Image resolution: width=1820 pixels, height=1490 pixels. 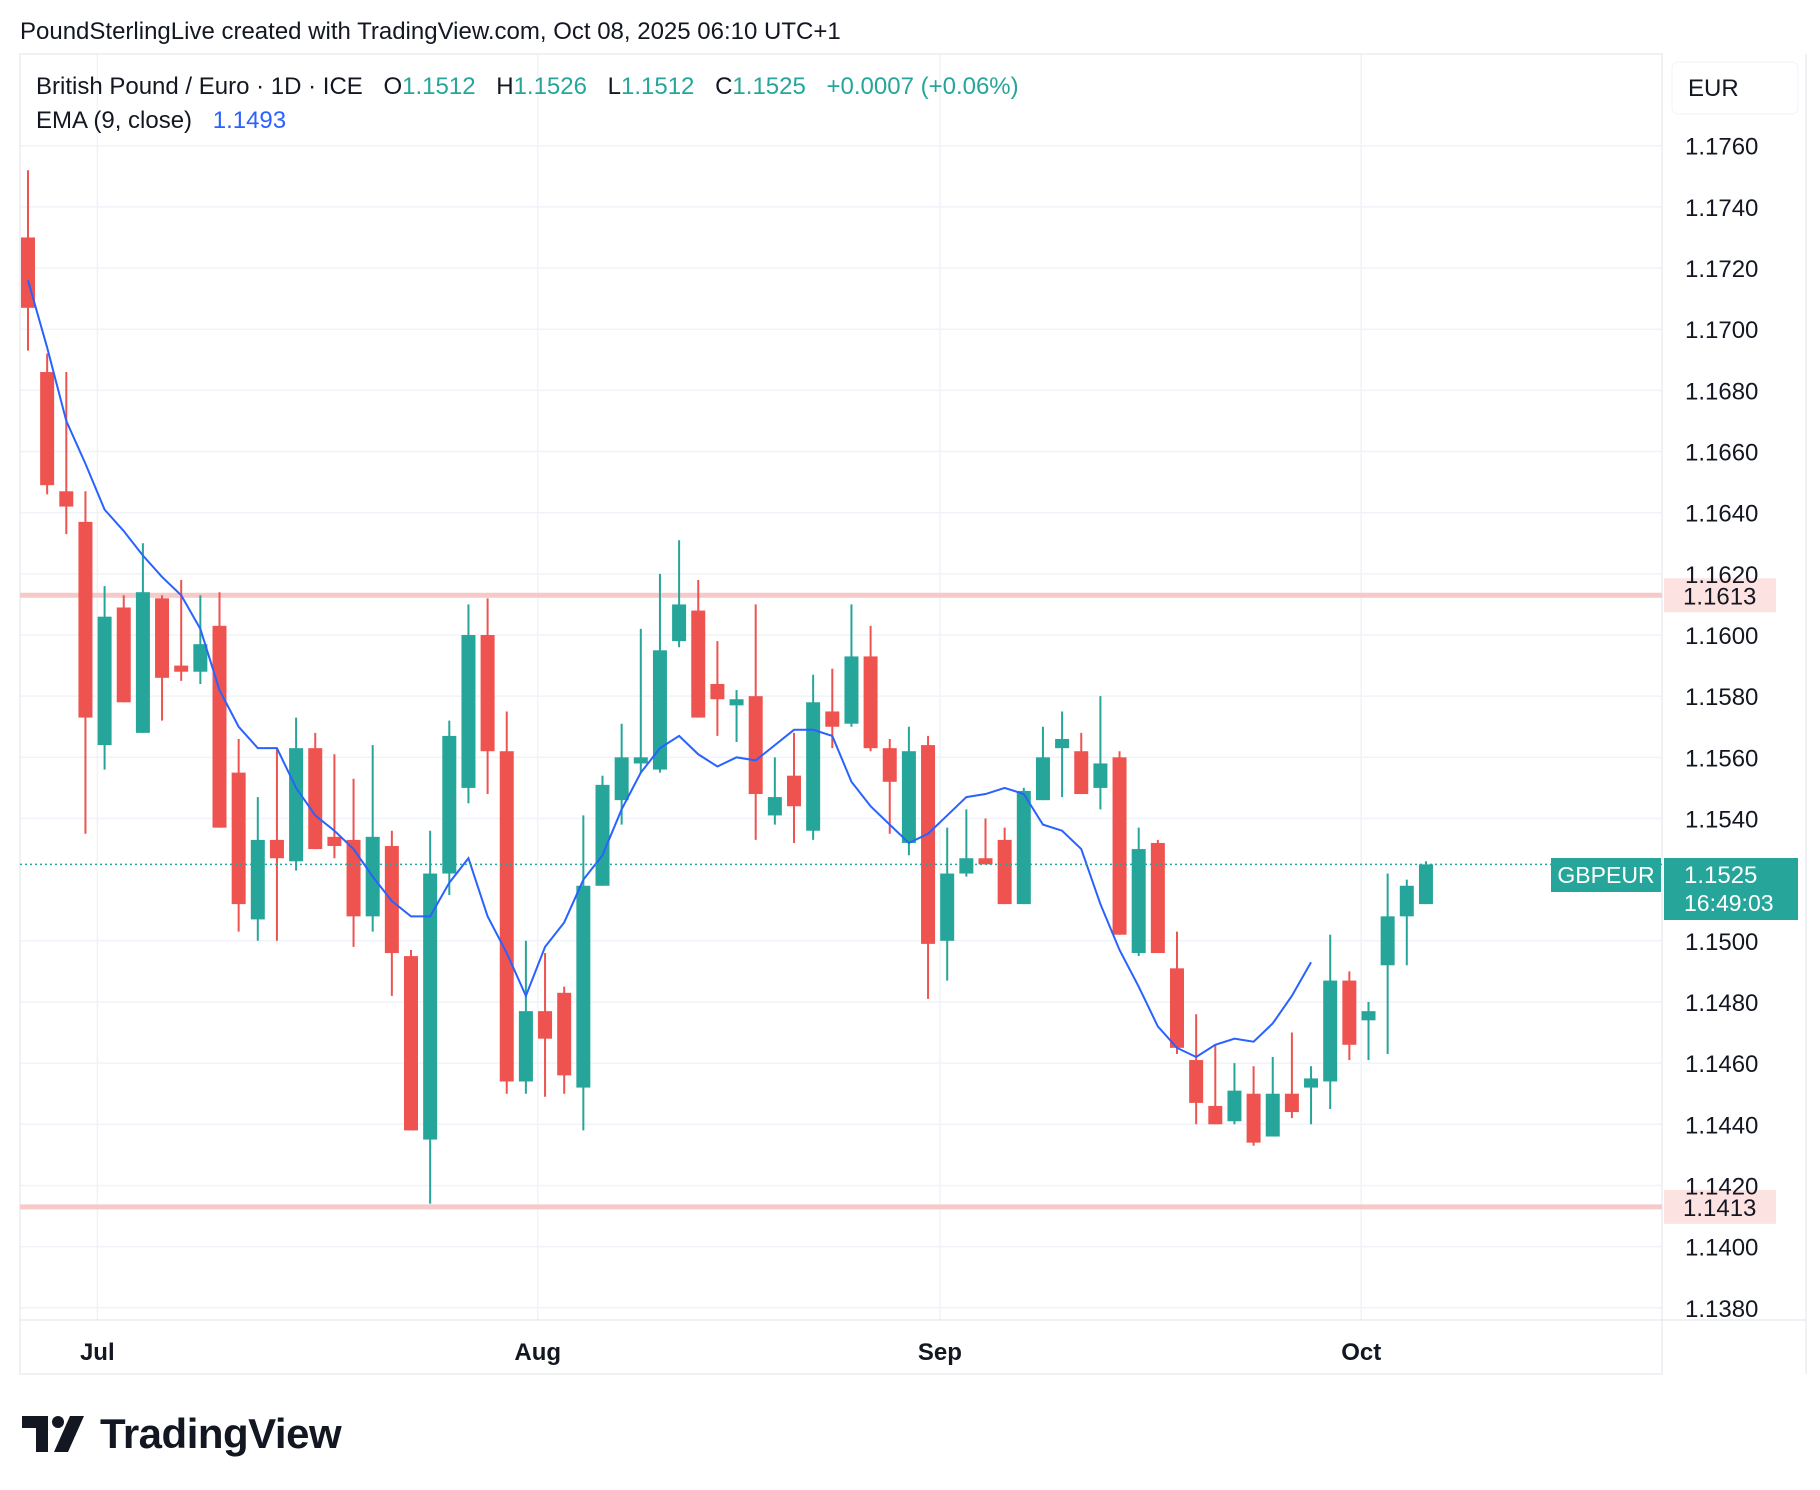 What do you see at coordinates (730, 1352) in the screenshot?
I see `time-axis-labels: Jul Aug Sep Oct` at bounding box center [730, 1352].